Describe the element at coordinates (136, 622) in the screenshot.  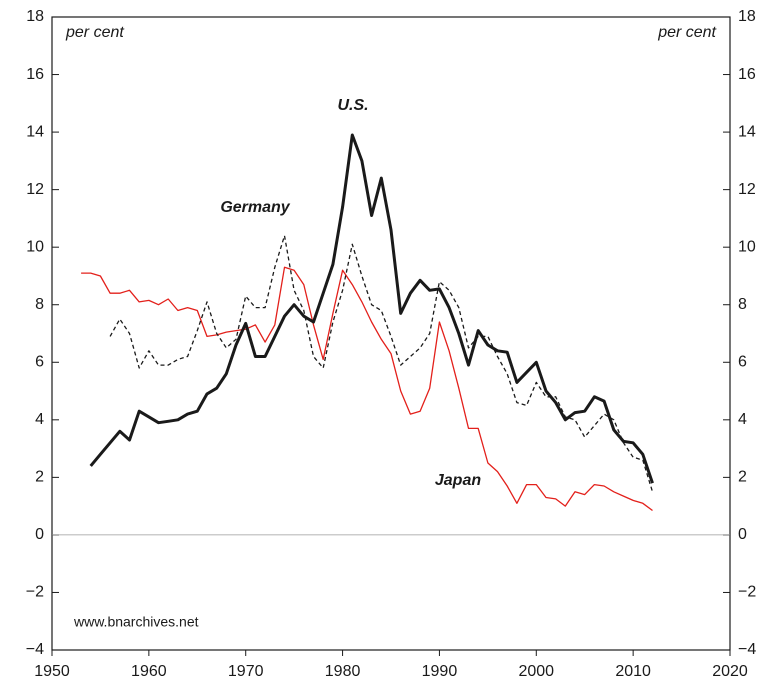
I see `source-note: www.bnarchives.net` at that location.